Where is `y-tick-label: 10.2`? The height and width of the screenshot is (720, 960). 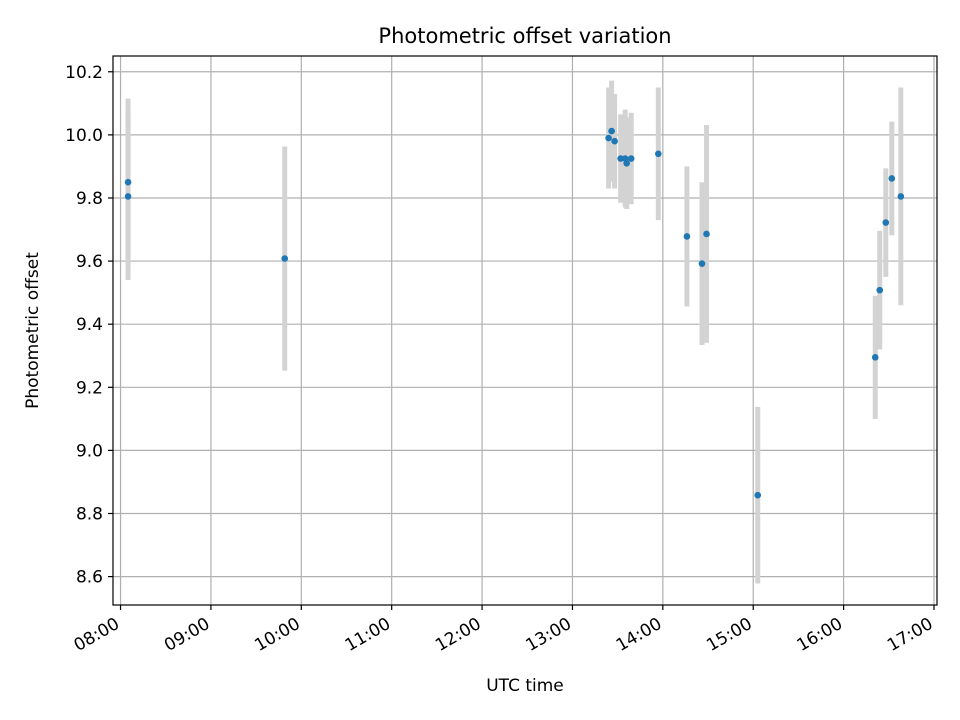 y-tick-label: 10.2 is located at coordinates (84, 73).